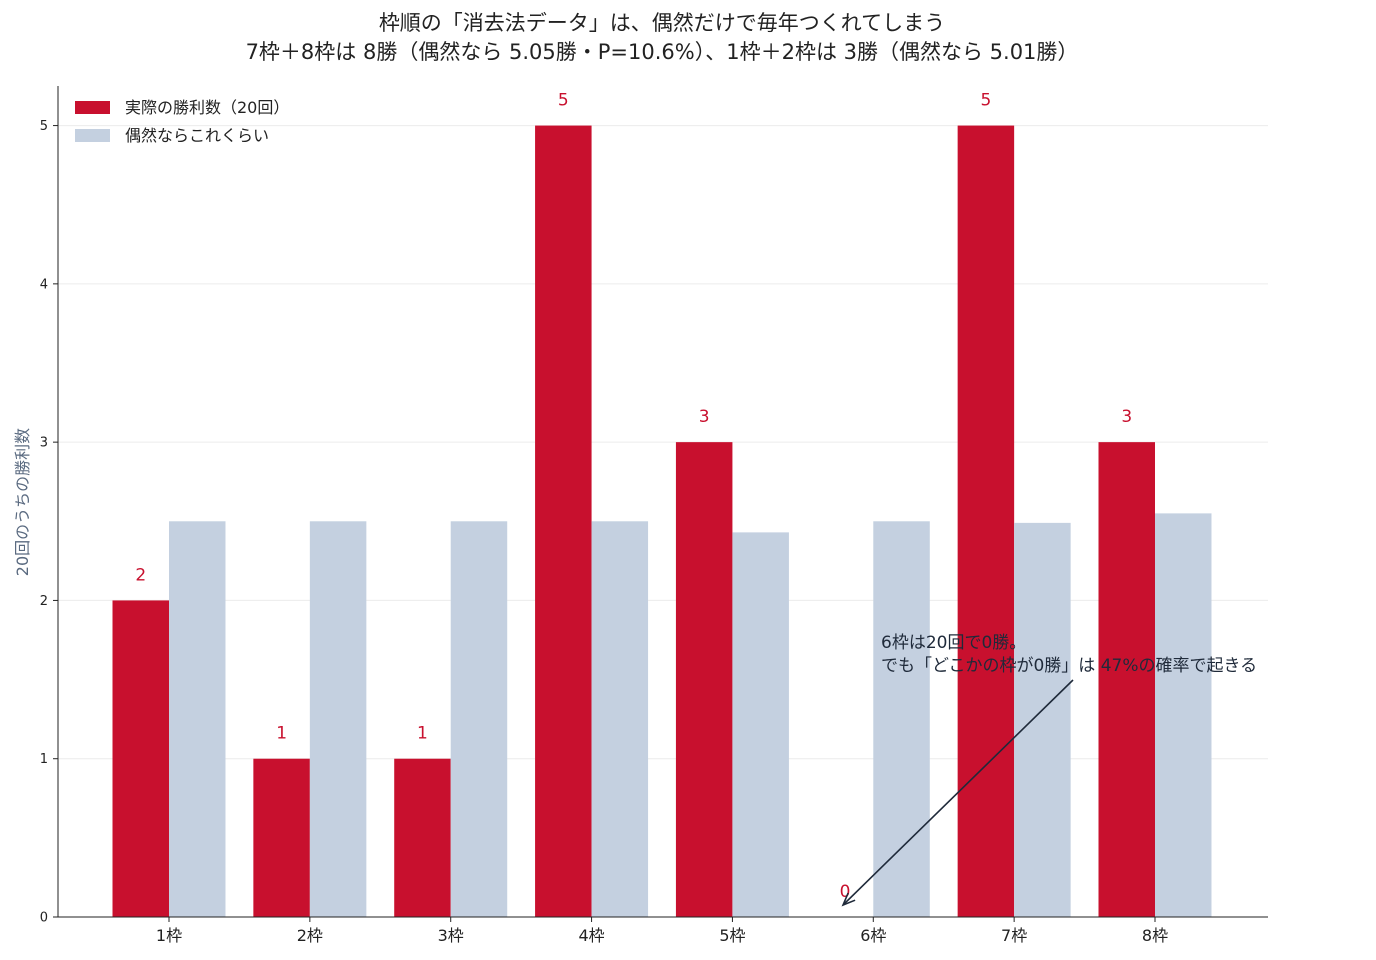 The width and height of the screenshot is (1376, 960). I want to click on annotation-arrow-line, so click(958, 792).